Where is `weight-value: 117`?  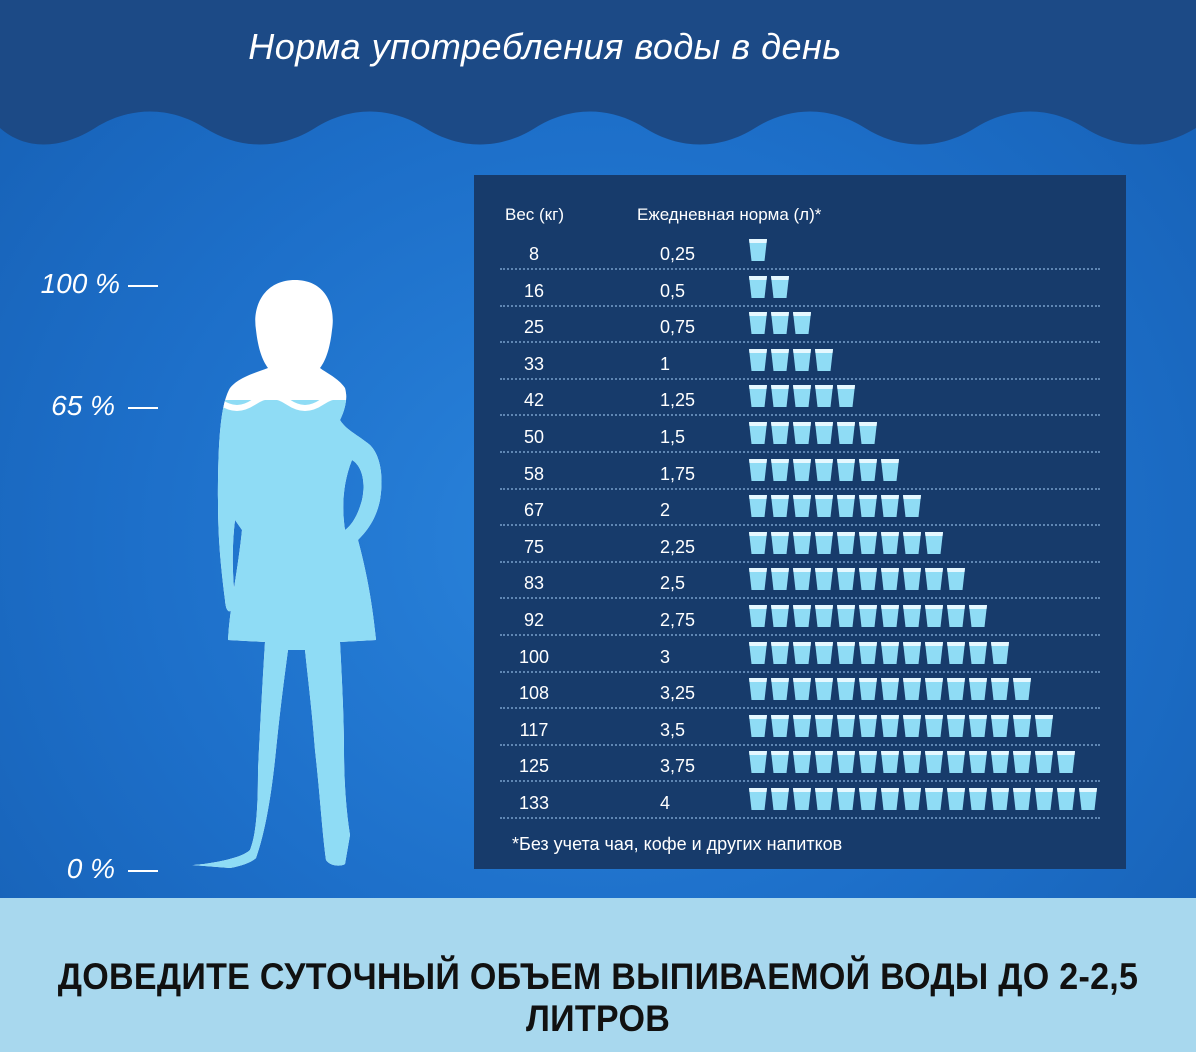 weight-value: 117 is located at coordinates (534, 729).